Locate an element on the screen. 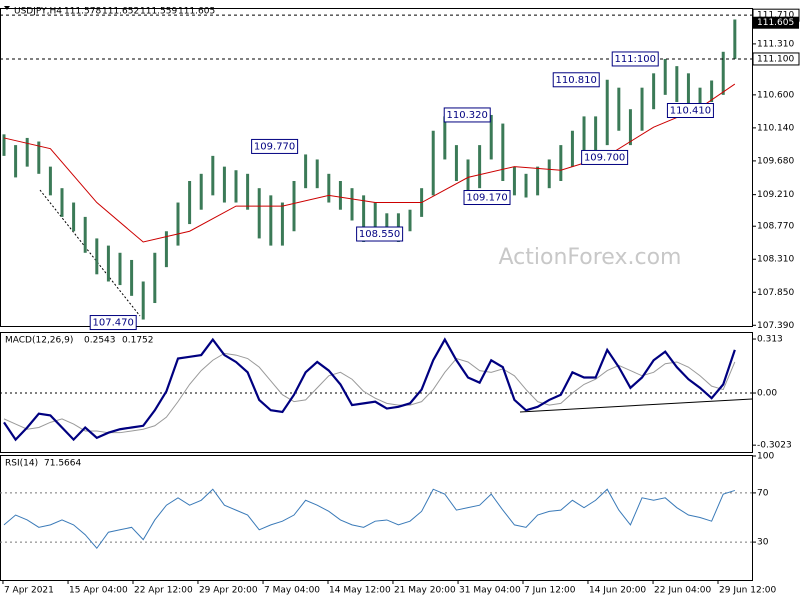 This screenshot has height=600, width=800. quote-value: 111.652 is located at coordinates (120, 12).